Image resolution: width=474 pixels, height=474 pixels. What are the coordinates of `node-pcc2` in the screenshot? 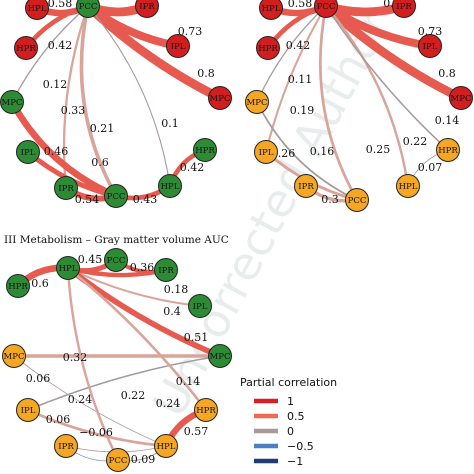 It's located at (116, 196).